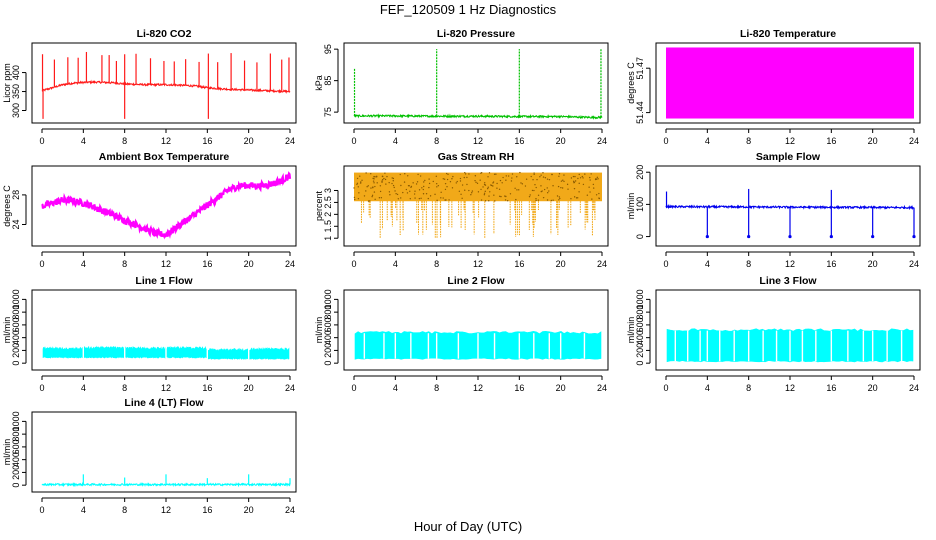 The width and height of the screenshot is (936, 540). I want to click on series-line, so click(478, 116).